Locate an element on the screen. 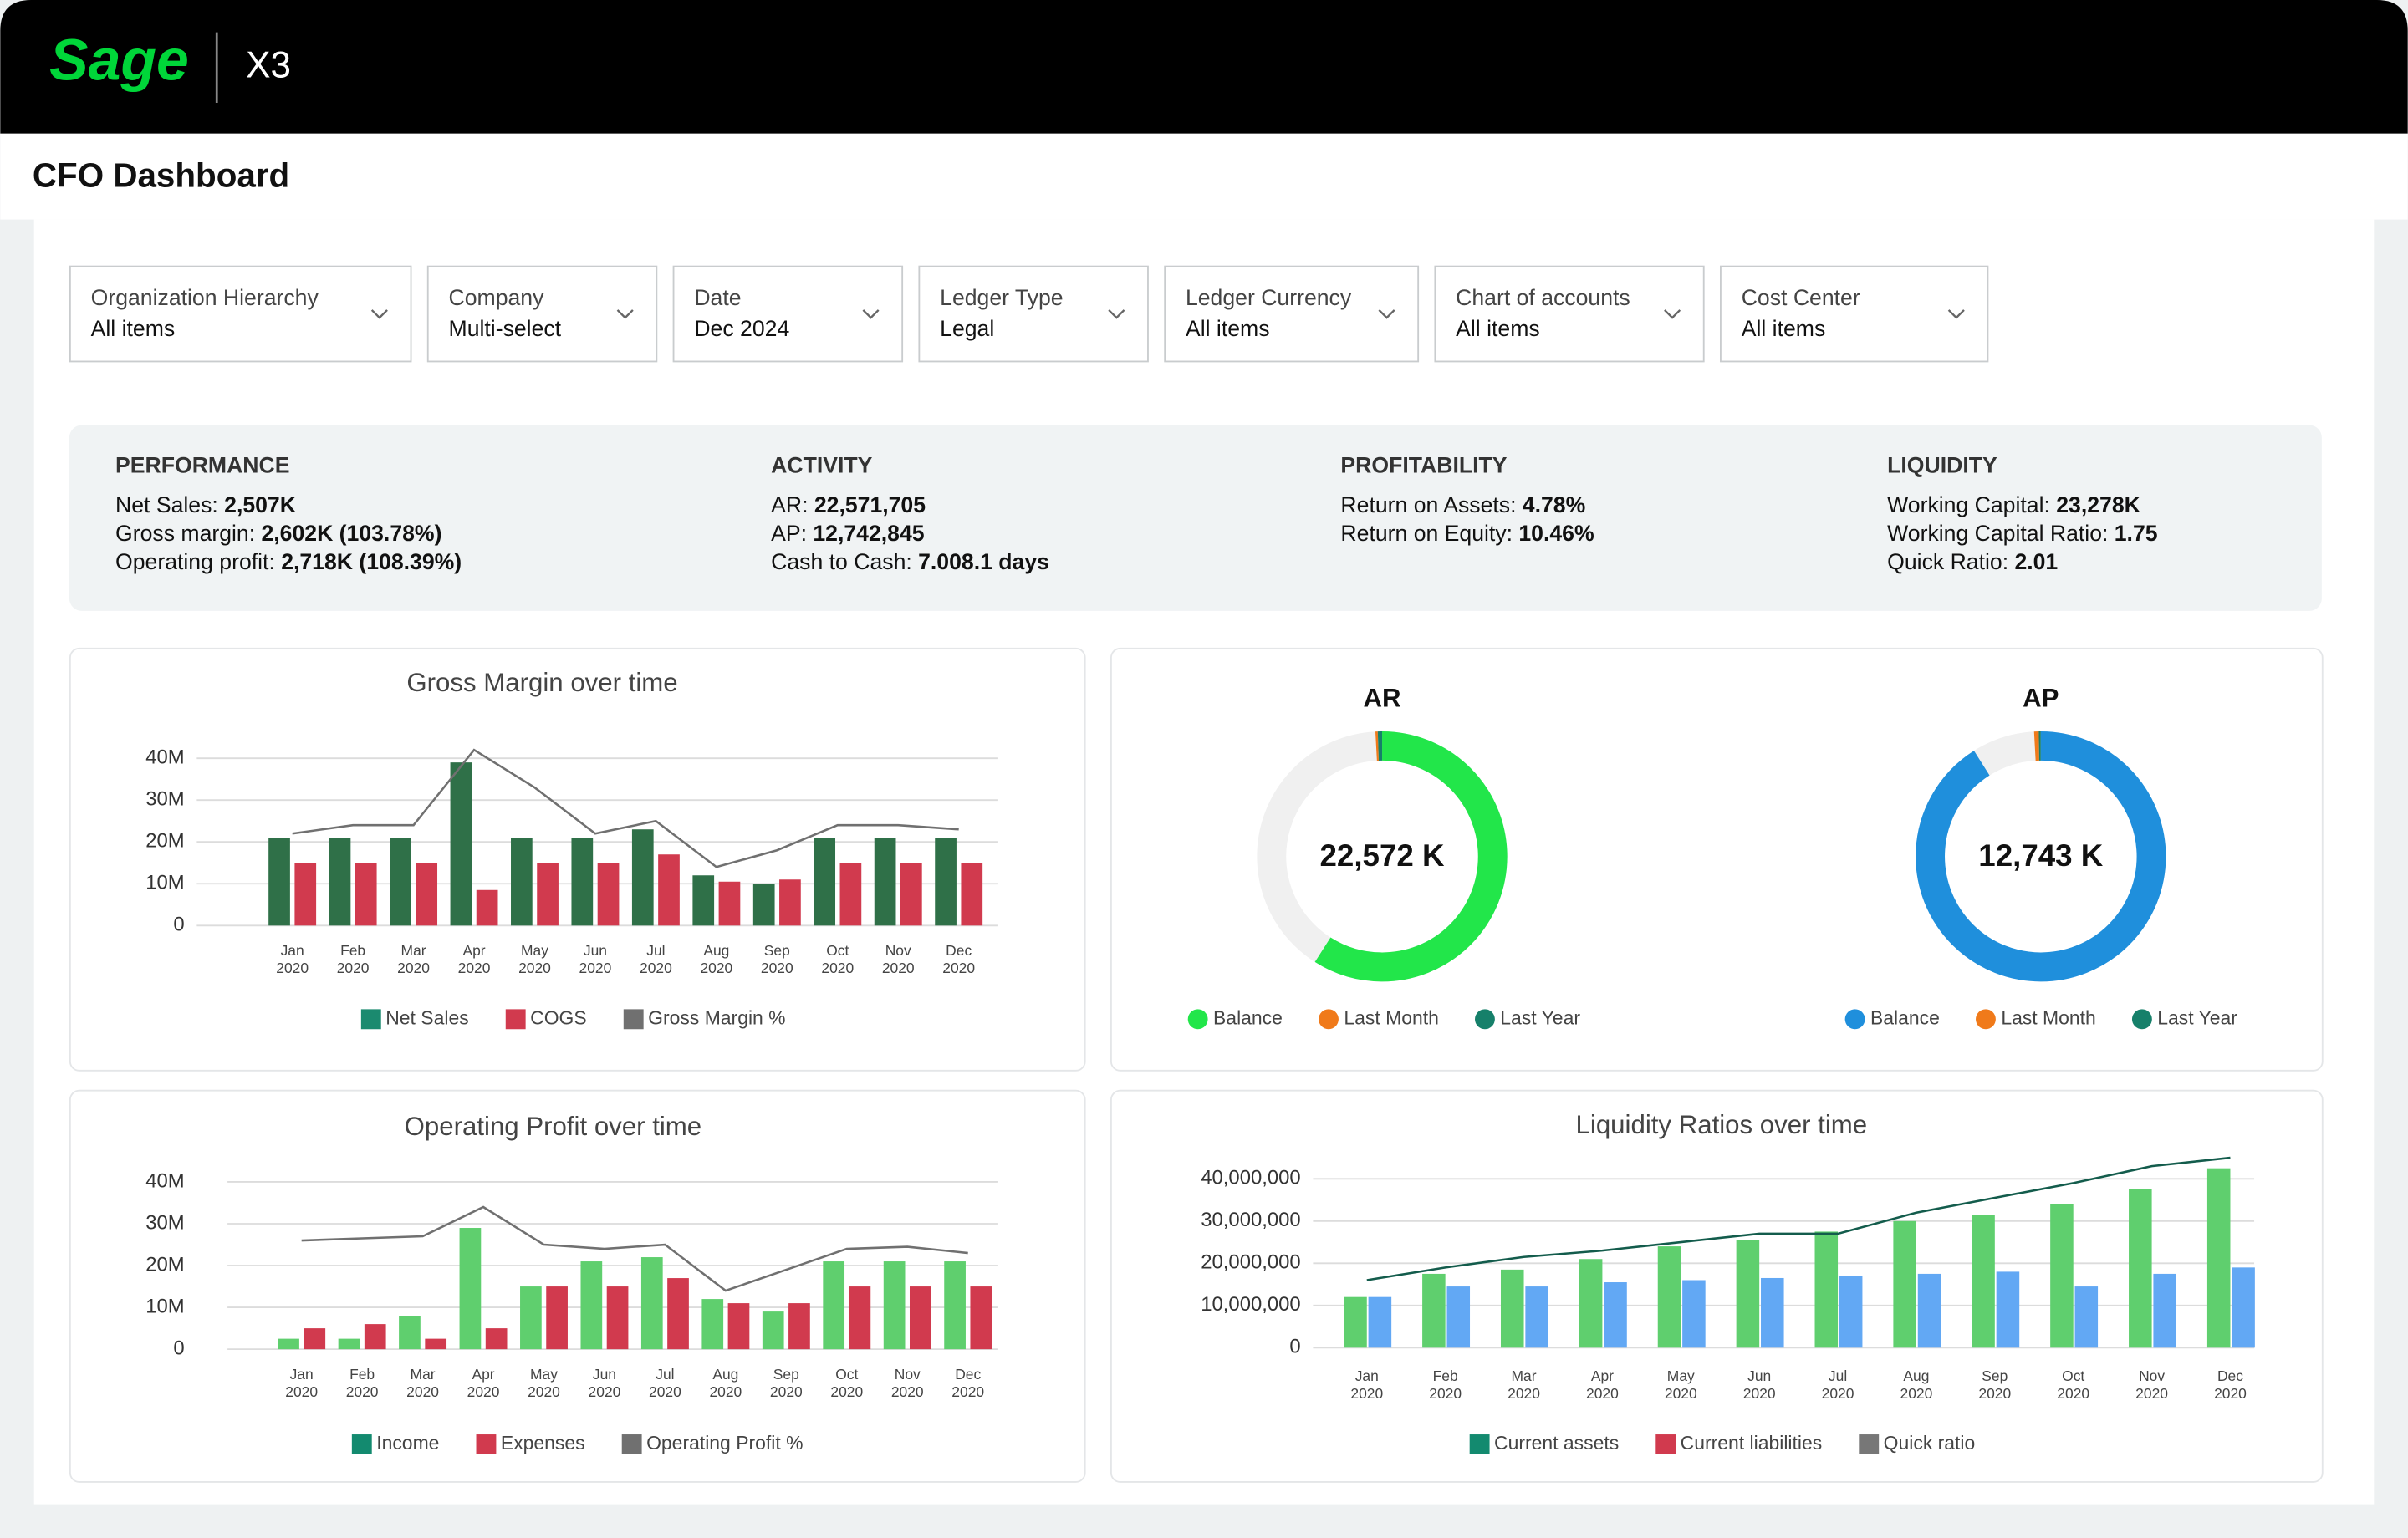 The width and height of the screenshot is (2408, 1538). x-tick-label: Apr is located at coordinates (1603, 1375).